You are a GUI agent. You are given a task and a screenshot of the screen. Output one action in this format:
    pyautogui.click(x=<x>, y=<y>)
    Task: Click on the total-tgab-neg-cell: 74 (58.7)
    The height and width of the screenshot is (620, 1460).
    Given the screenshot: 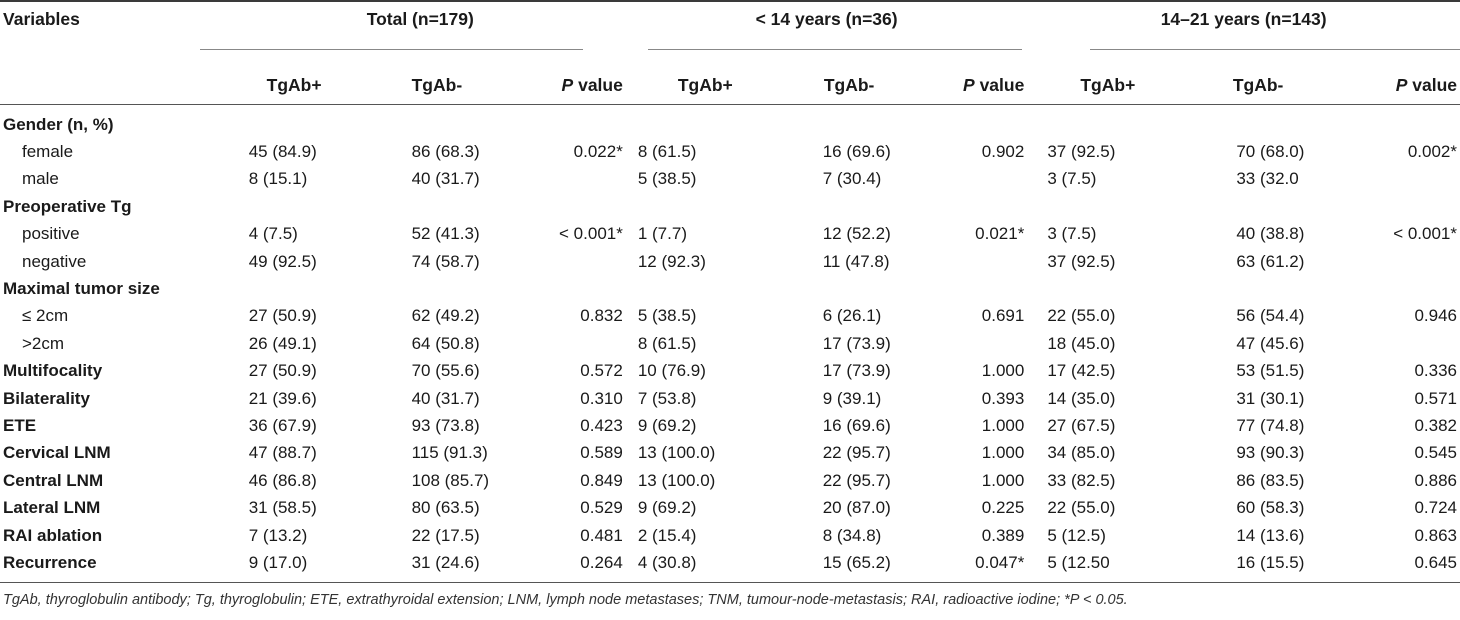 What is the action you would take?
    pyautogui.click(x=445, y=261)
    